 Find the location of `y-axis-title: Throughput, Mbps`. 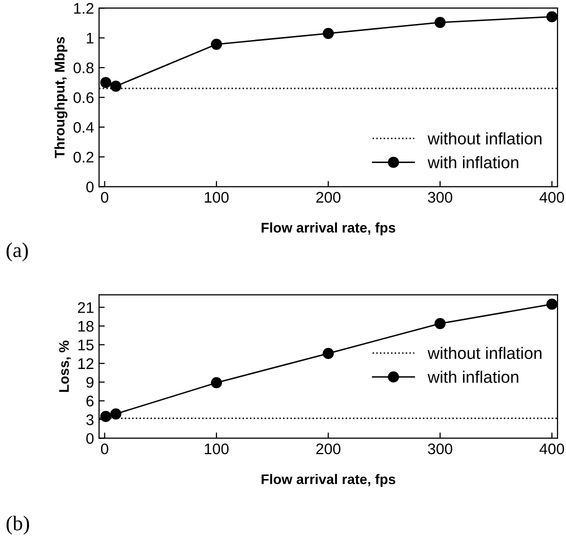

y-axis-title: Throughput, Mbps is located at coordinates (61, 97).